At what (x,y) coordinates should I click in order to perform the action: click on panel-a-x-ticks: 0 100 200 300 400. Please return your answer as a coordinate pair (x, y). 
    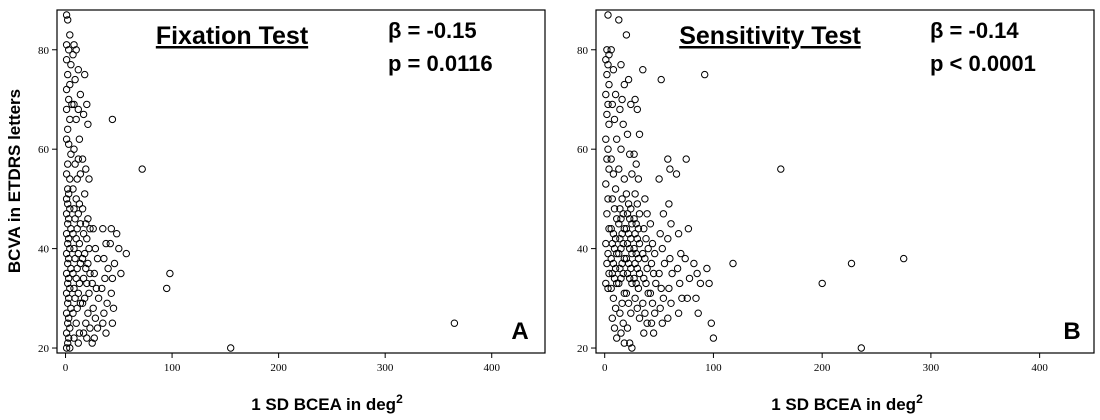
    Looking at the image, I should click on (281, 363).